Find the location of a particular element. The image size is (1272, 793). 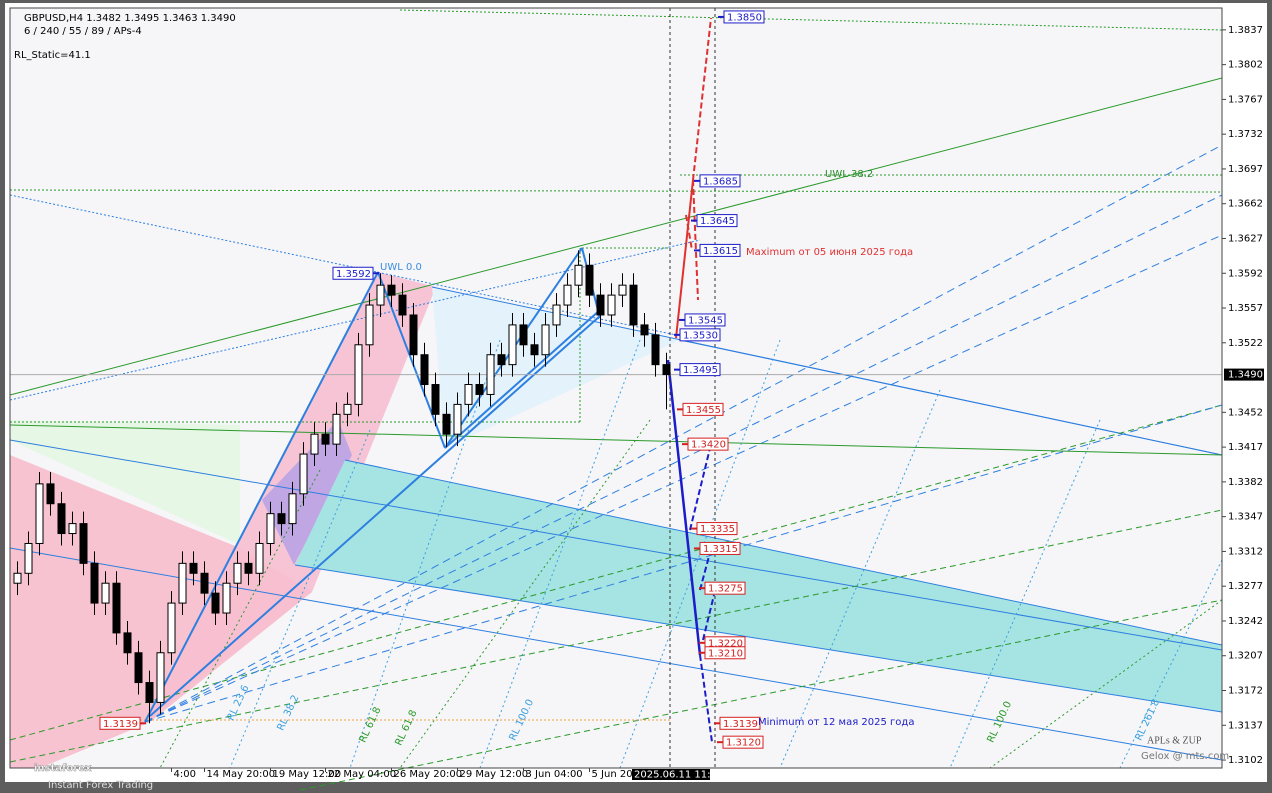

watermark: Instant Forex Trading is located at coordinates (100, 785).